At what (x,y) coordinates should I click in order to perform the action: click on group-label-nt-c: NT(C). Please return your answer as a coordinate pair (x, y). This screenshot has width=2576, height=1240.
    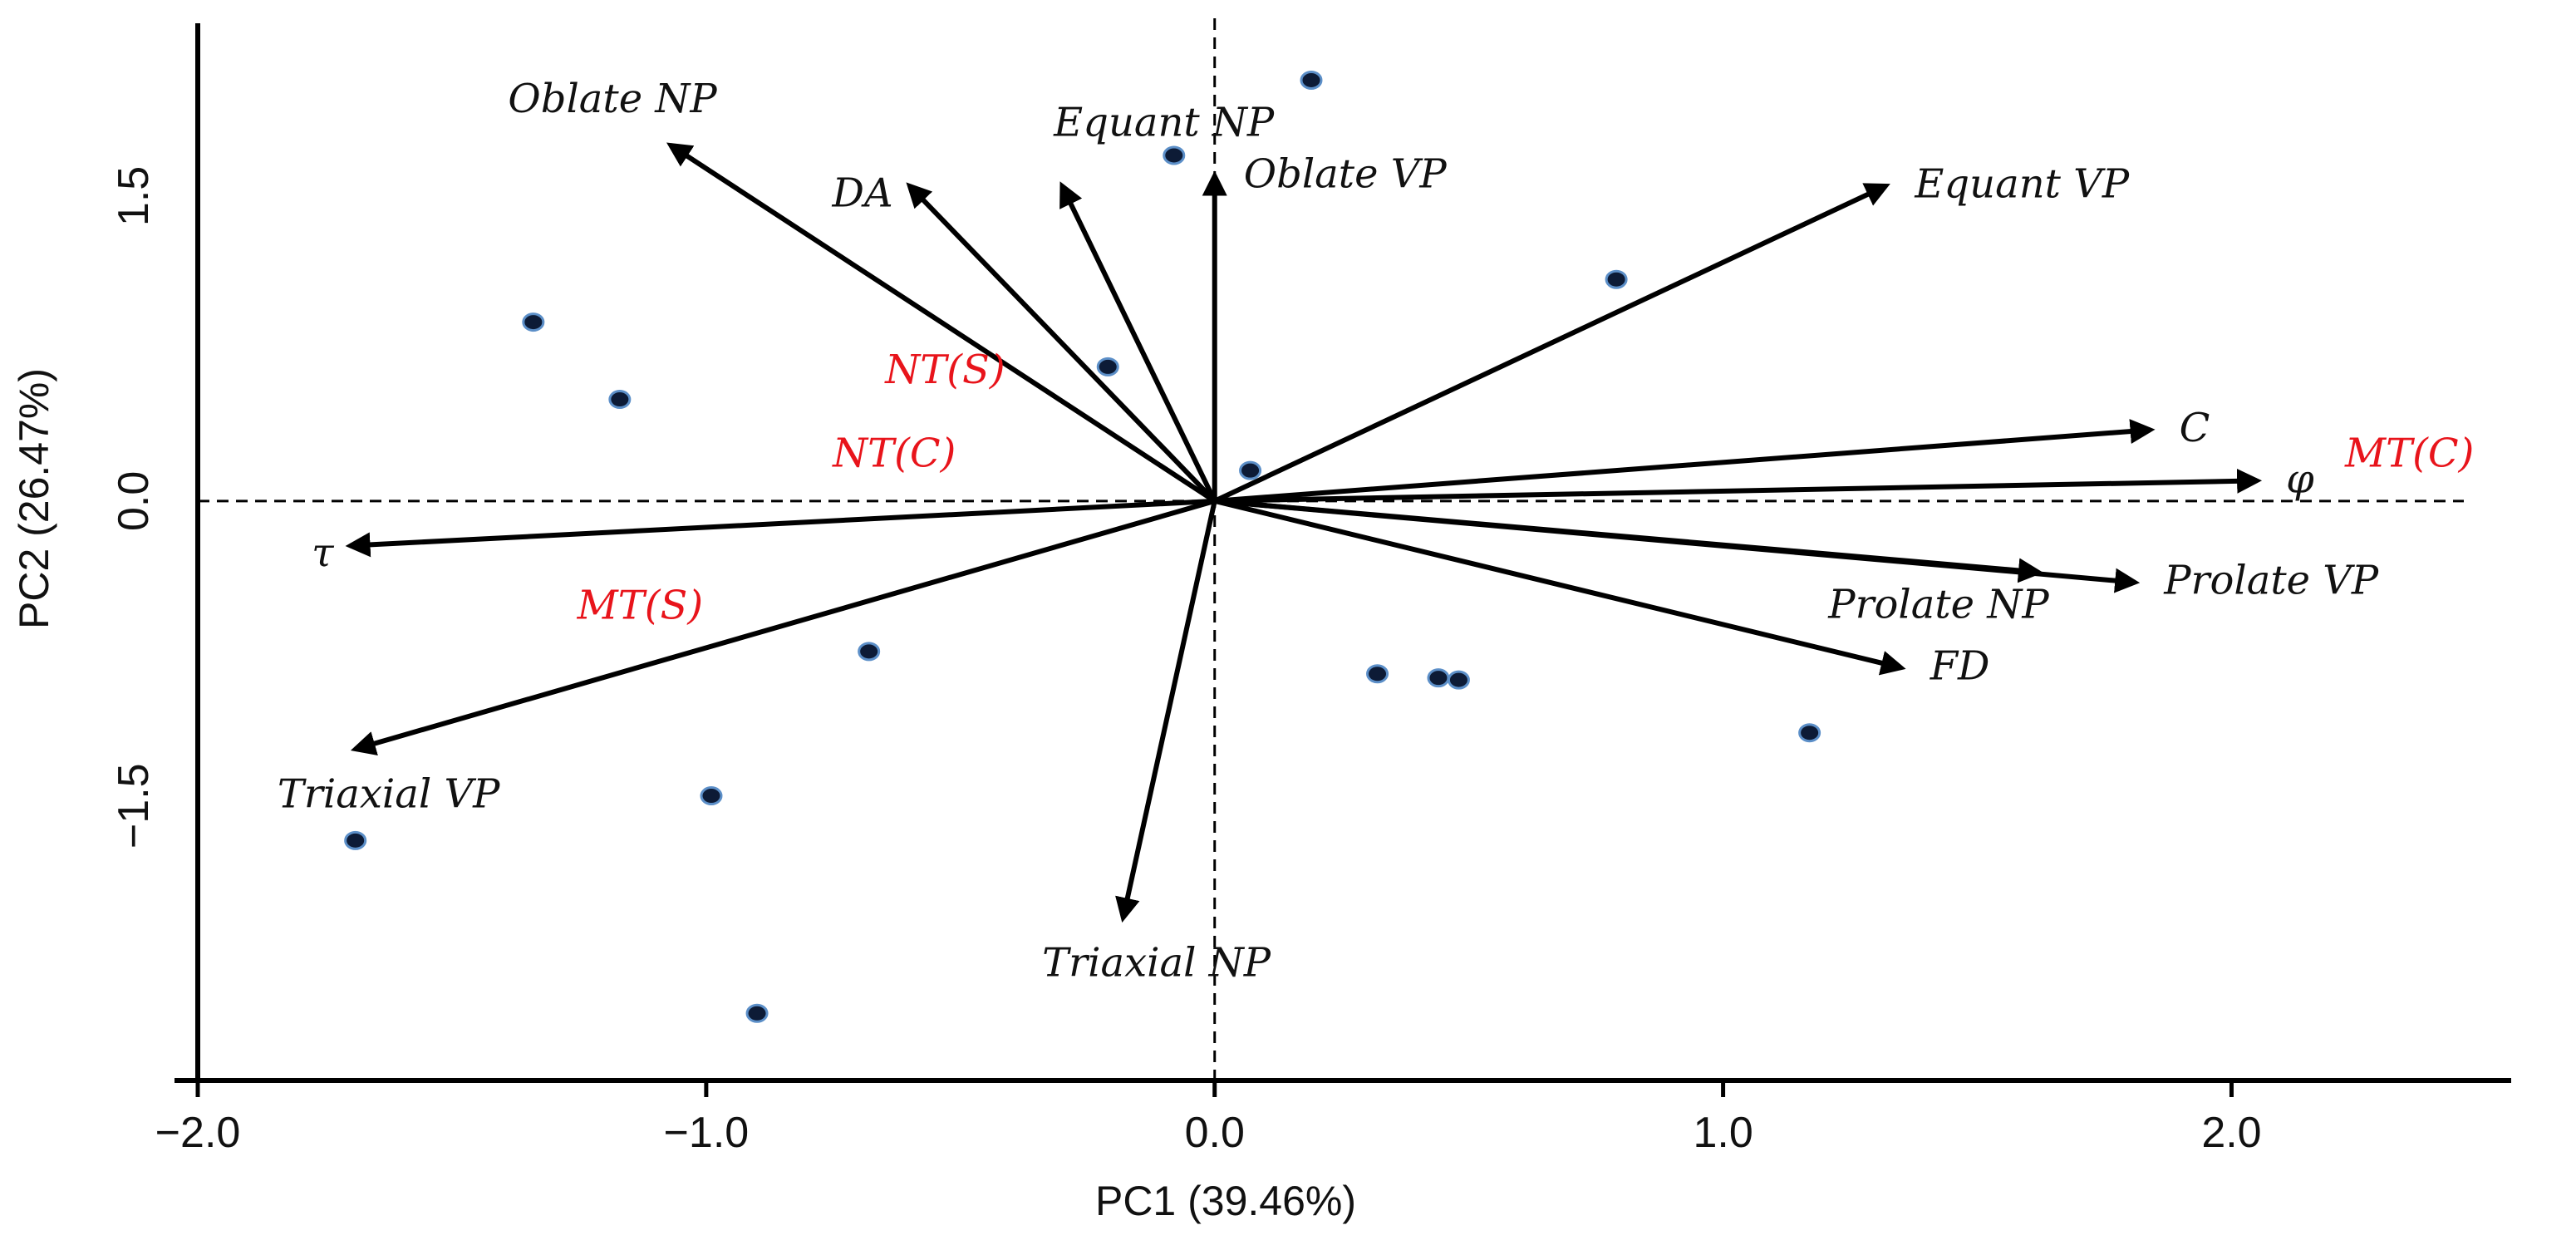
    Looking at the image, I should click on (894, 453).